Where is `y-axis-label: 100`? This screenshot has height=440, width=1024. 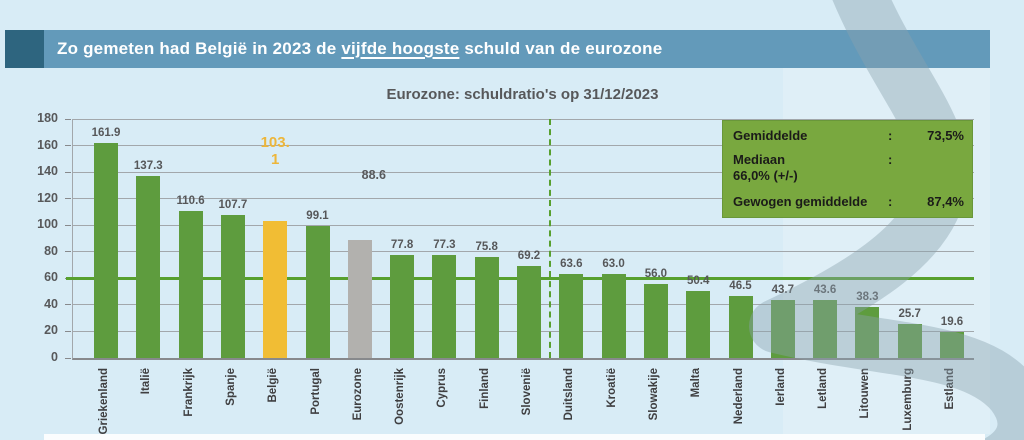
y-axis-label: 100 is located at coordinates (47, 224).